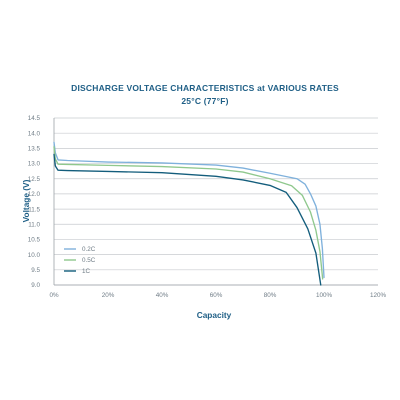 The width and height of the screenshot is (400, 400). Describe the element at coordinates (162, 295) in the screenshot. I see `x-tick-label: 40%` at that location.